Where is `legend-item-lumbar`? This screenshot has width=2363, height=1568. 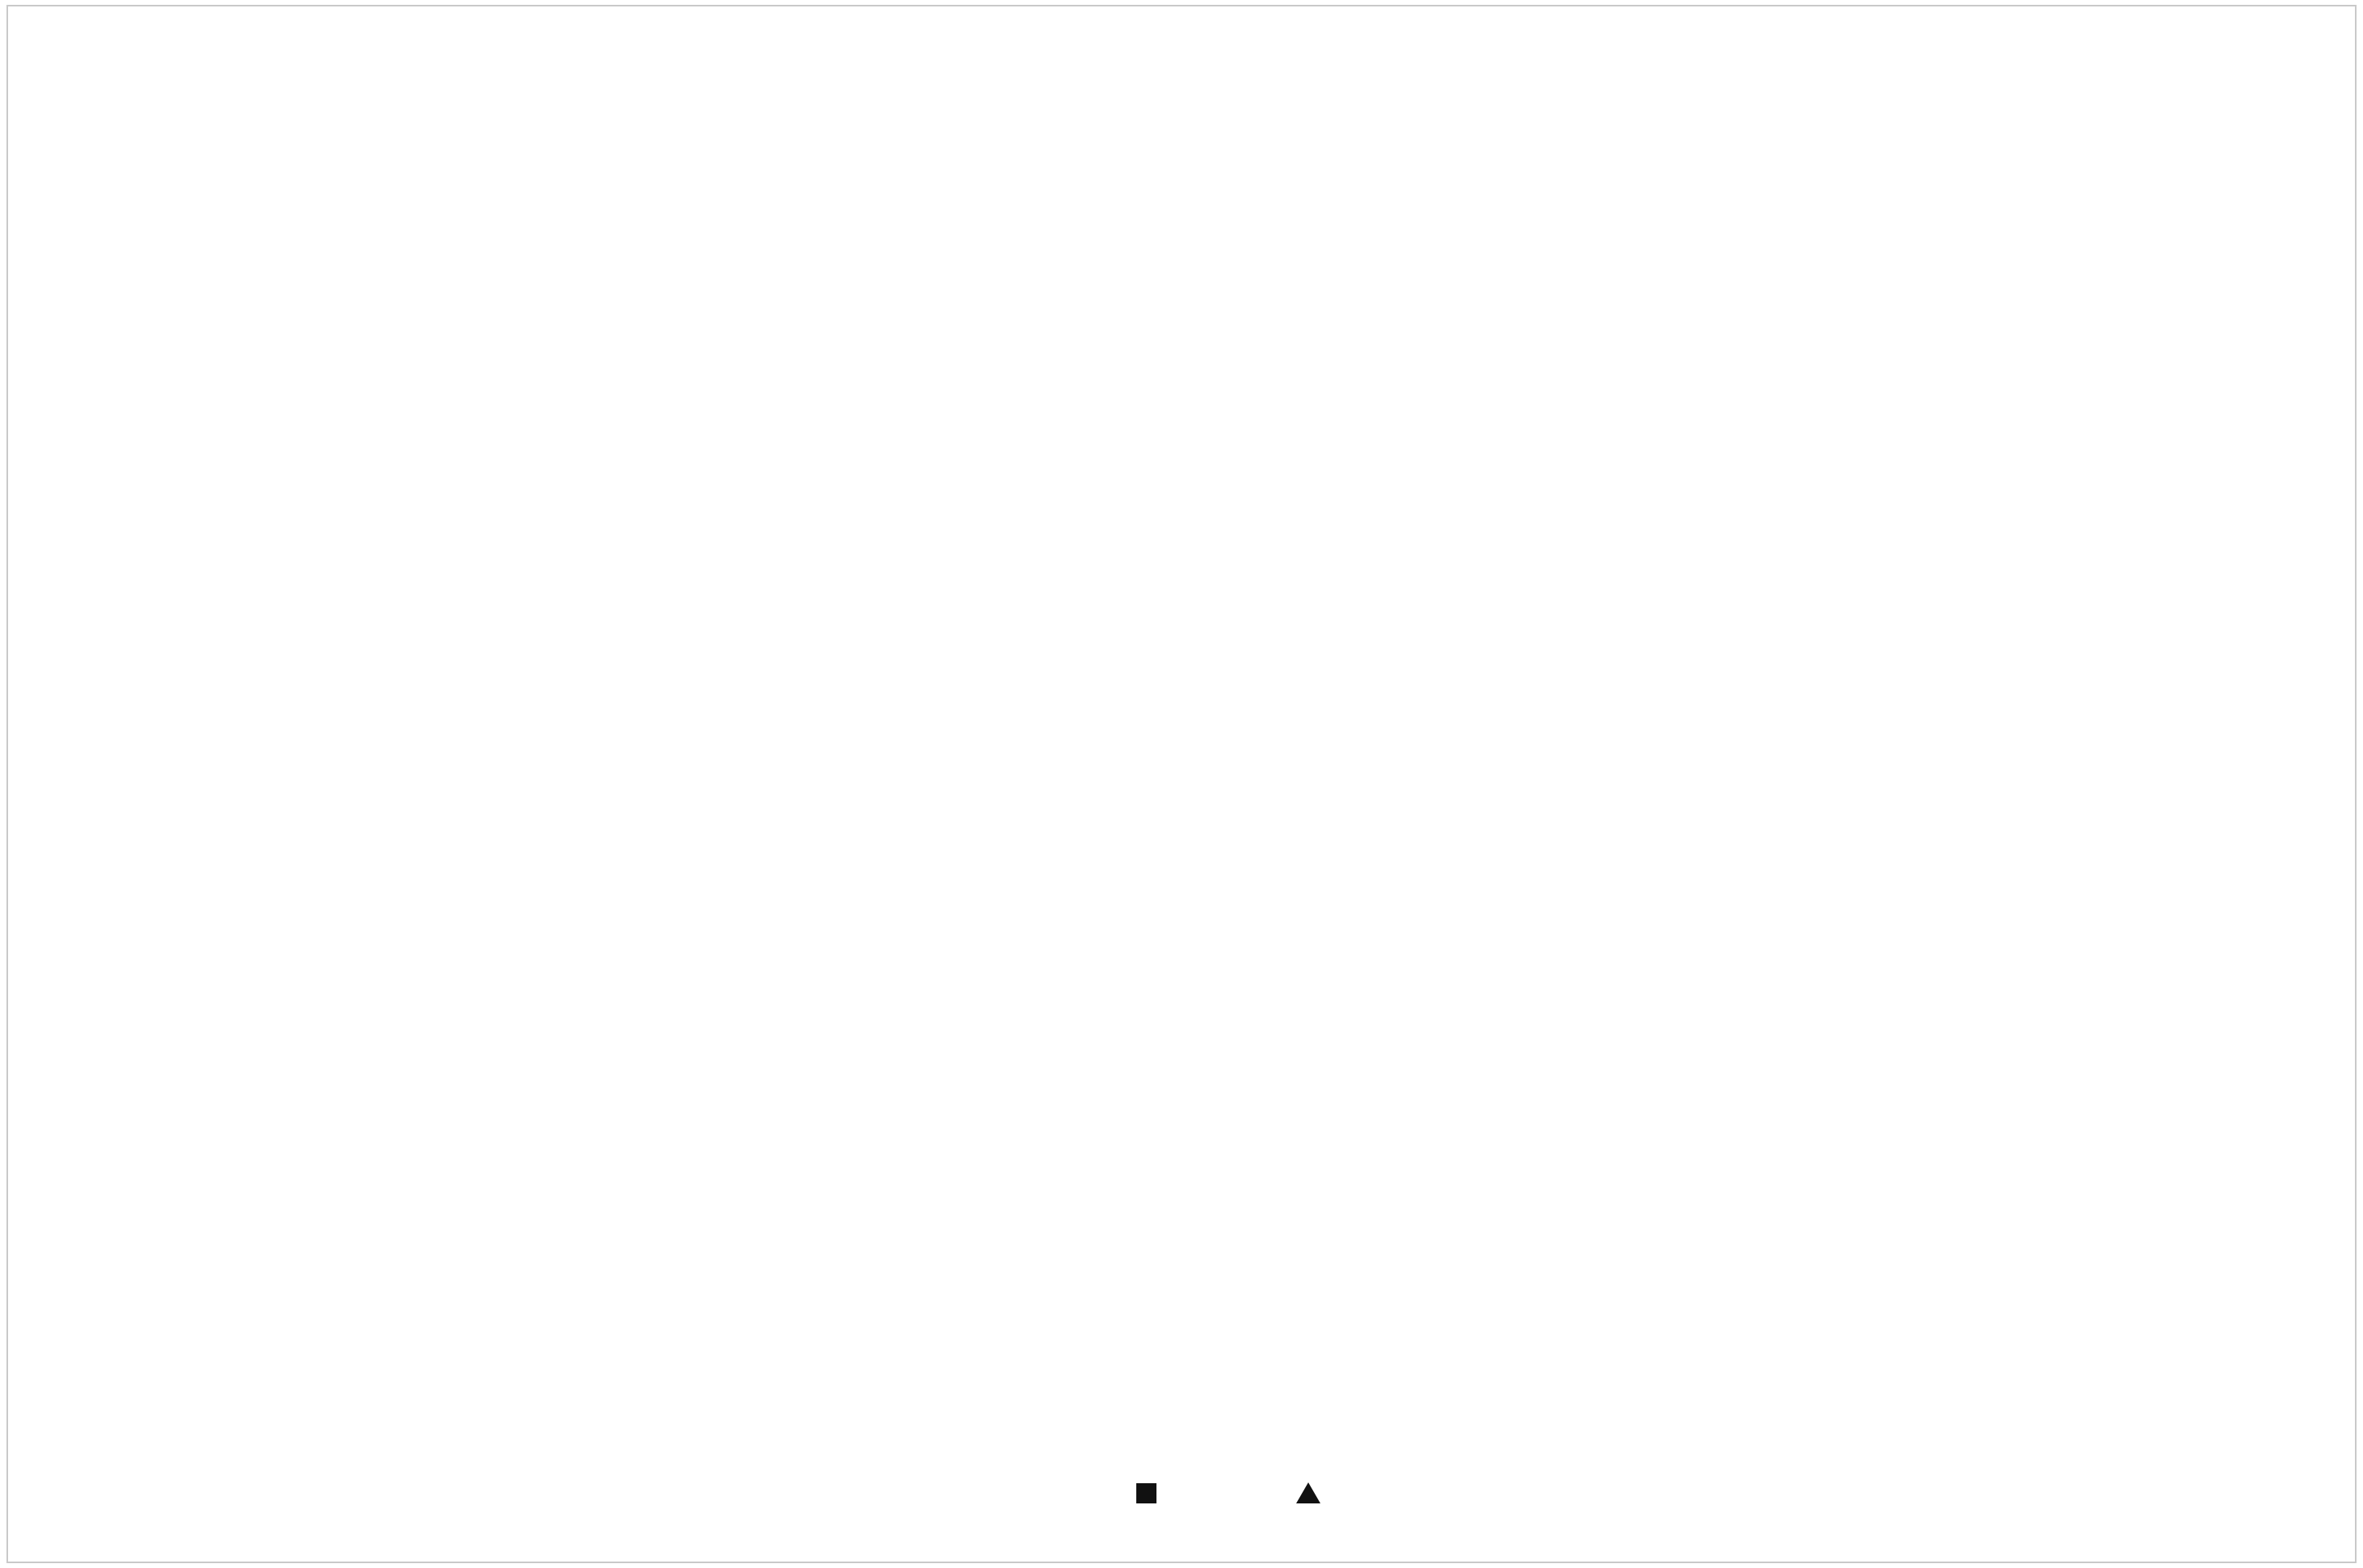 legend-item-lumbar is located at coordinates (1151, 1492).